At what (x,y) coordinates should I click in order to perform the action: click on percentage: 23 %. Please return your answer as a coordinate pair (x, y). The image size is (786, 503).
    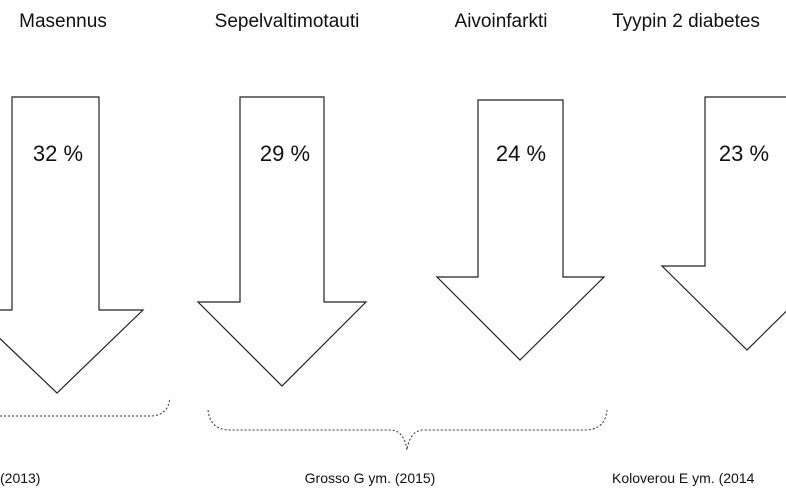
    Looking at the image, I should click on (744, 153).